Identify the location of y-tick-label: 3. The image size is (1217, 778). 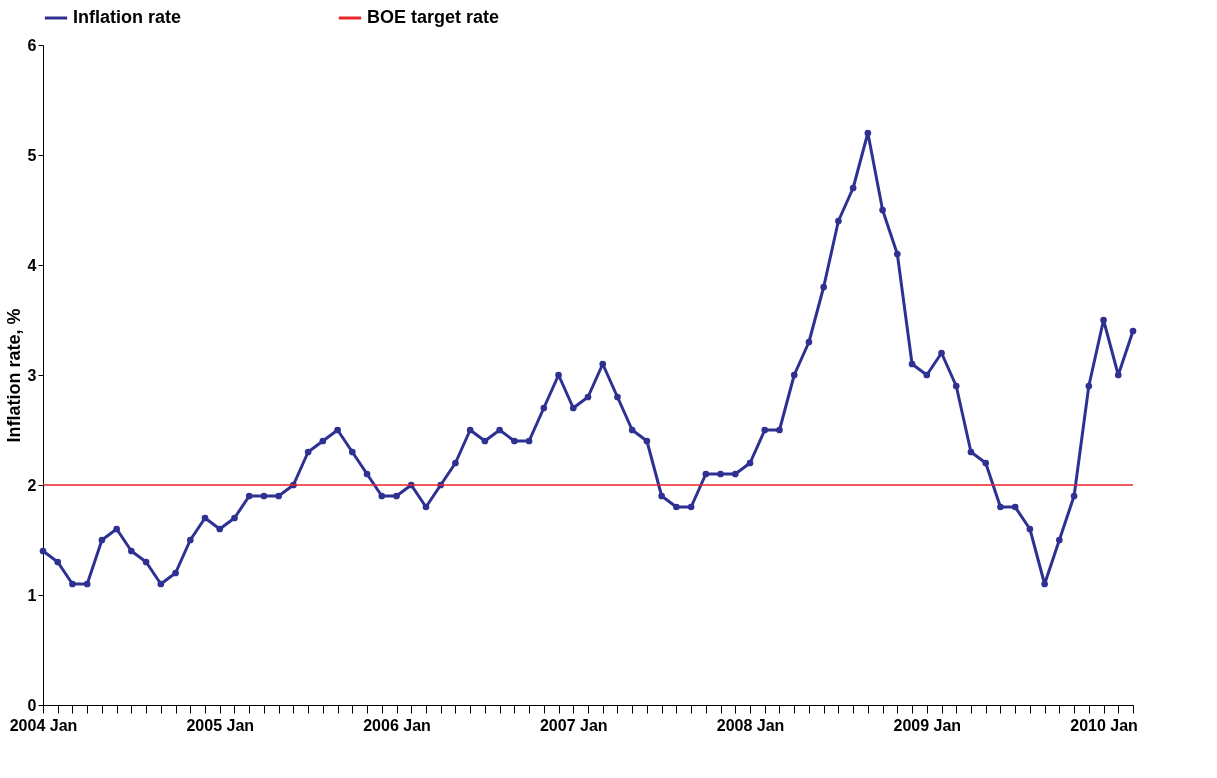
(32, 375).